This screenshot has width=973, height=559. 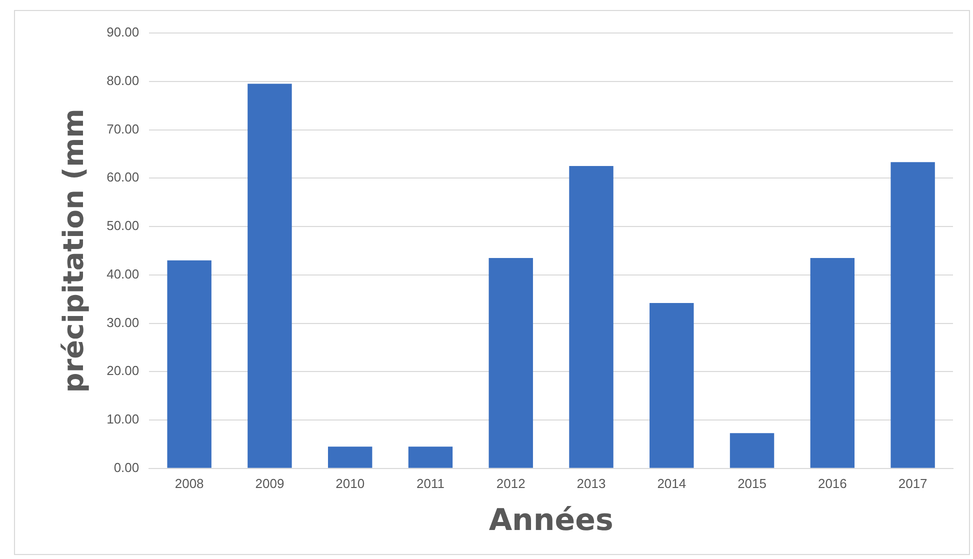 What do you see at coordinates (123, 128) in the screenshot?
I see `y-tick-label: 70.00` at bounding box center [123, 128].